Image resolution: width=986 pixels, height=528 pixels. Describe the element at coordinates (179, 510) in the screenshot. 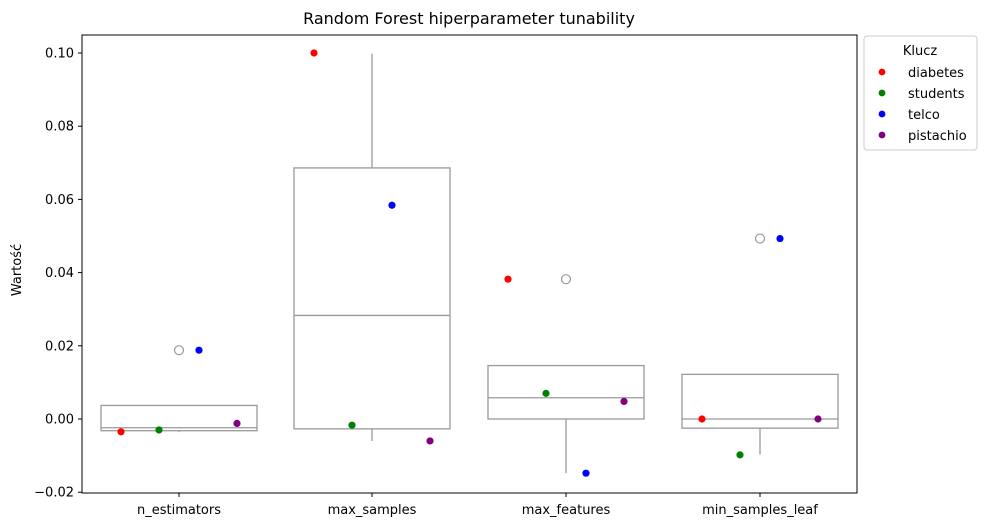

I see `x-tick-label: n_estimators` at that location.